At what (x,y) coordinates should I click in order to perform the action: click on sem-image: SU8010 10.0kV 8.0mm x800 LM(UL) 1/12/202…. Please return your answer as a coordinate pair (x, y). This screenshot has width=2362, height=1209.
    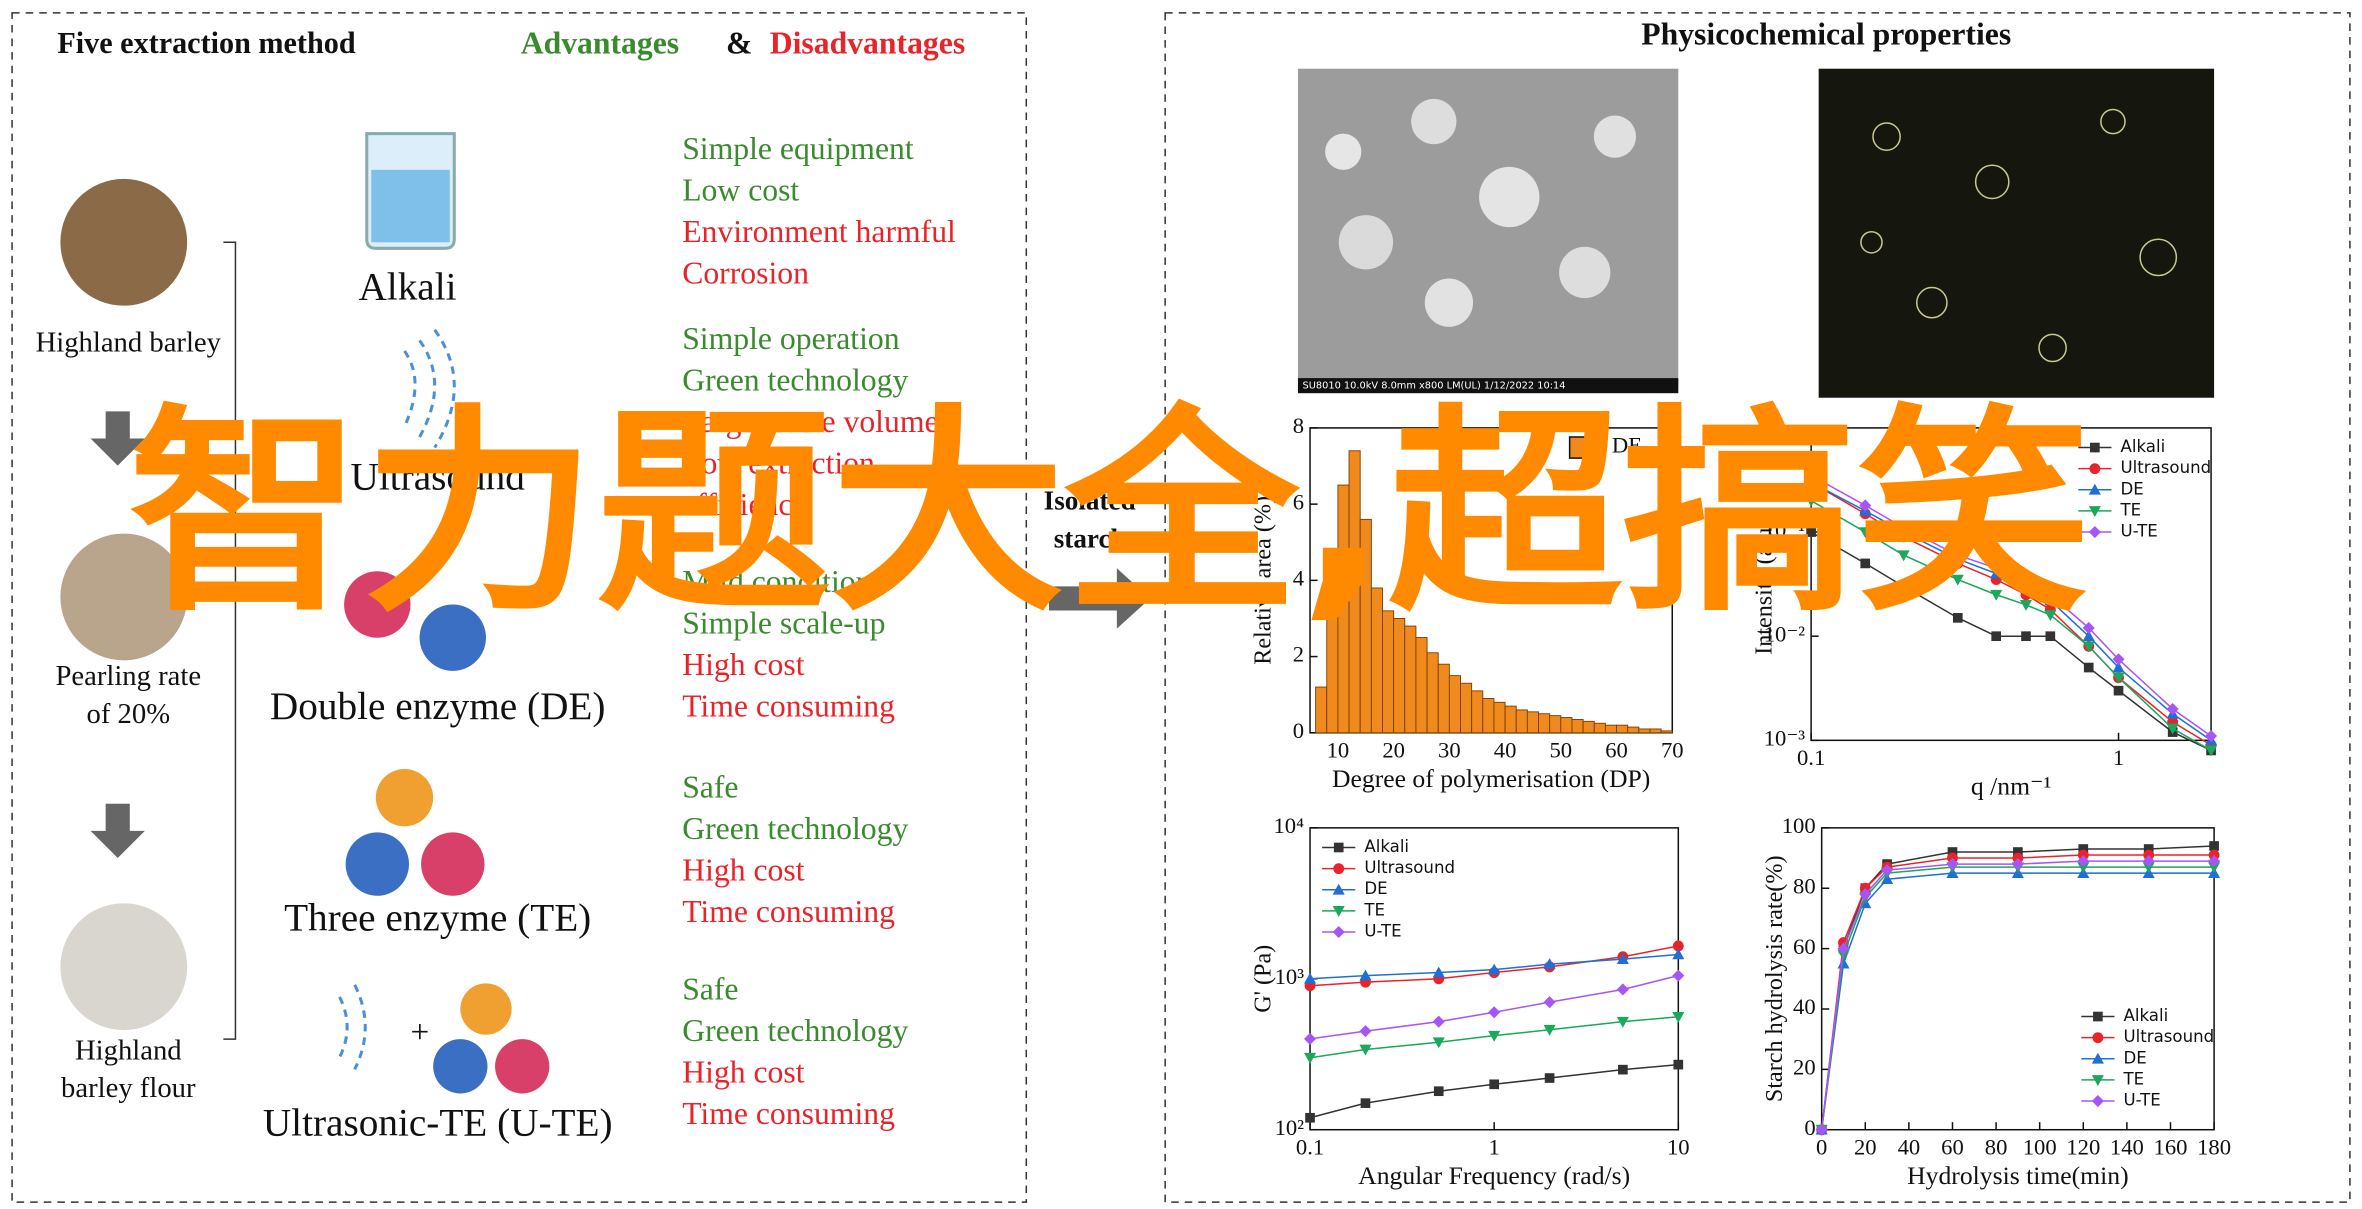
    Looking at the image, I should click on (1488, 231).